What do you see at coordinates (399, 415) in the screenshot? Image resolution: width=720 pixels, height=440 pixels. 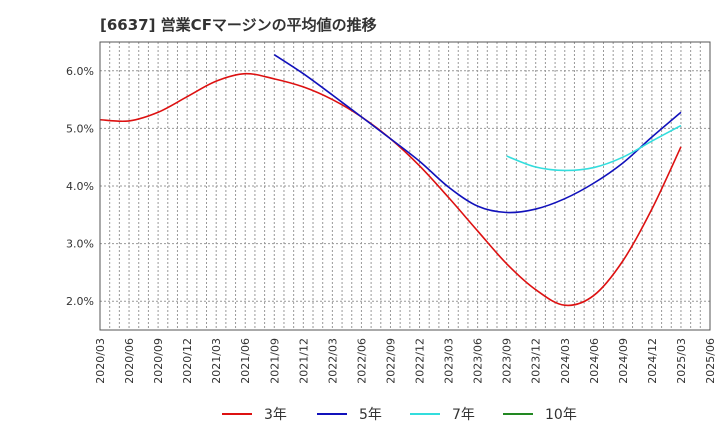 I see `legend: 3年 5年 7年 10年` at bounding box center [399, 415].